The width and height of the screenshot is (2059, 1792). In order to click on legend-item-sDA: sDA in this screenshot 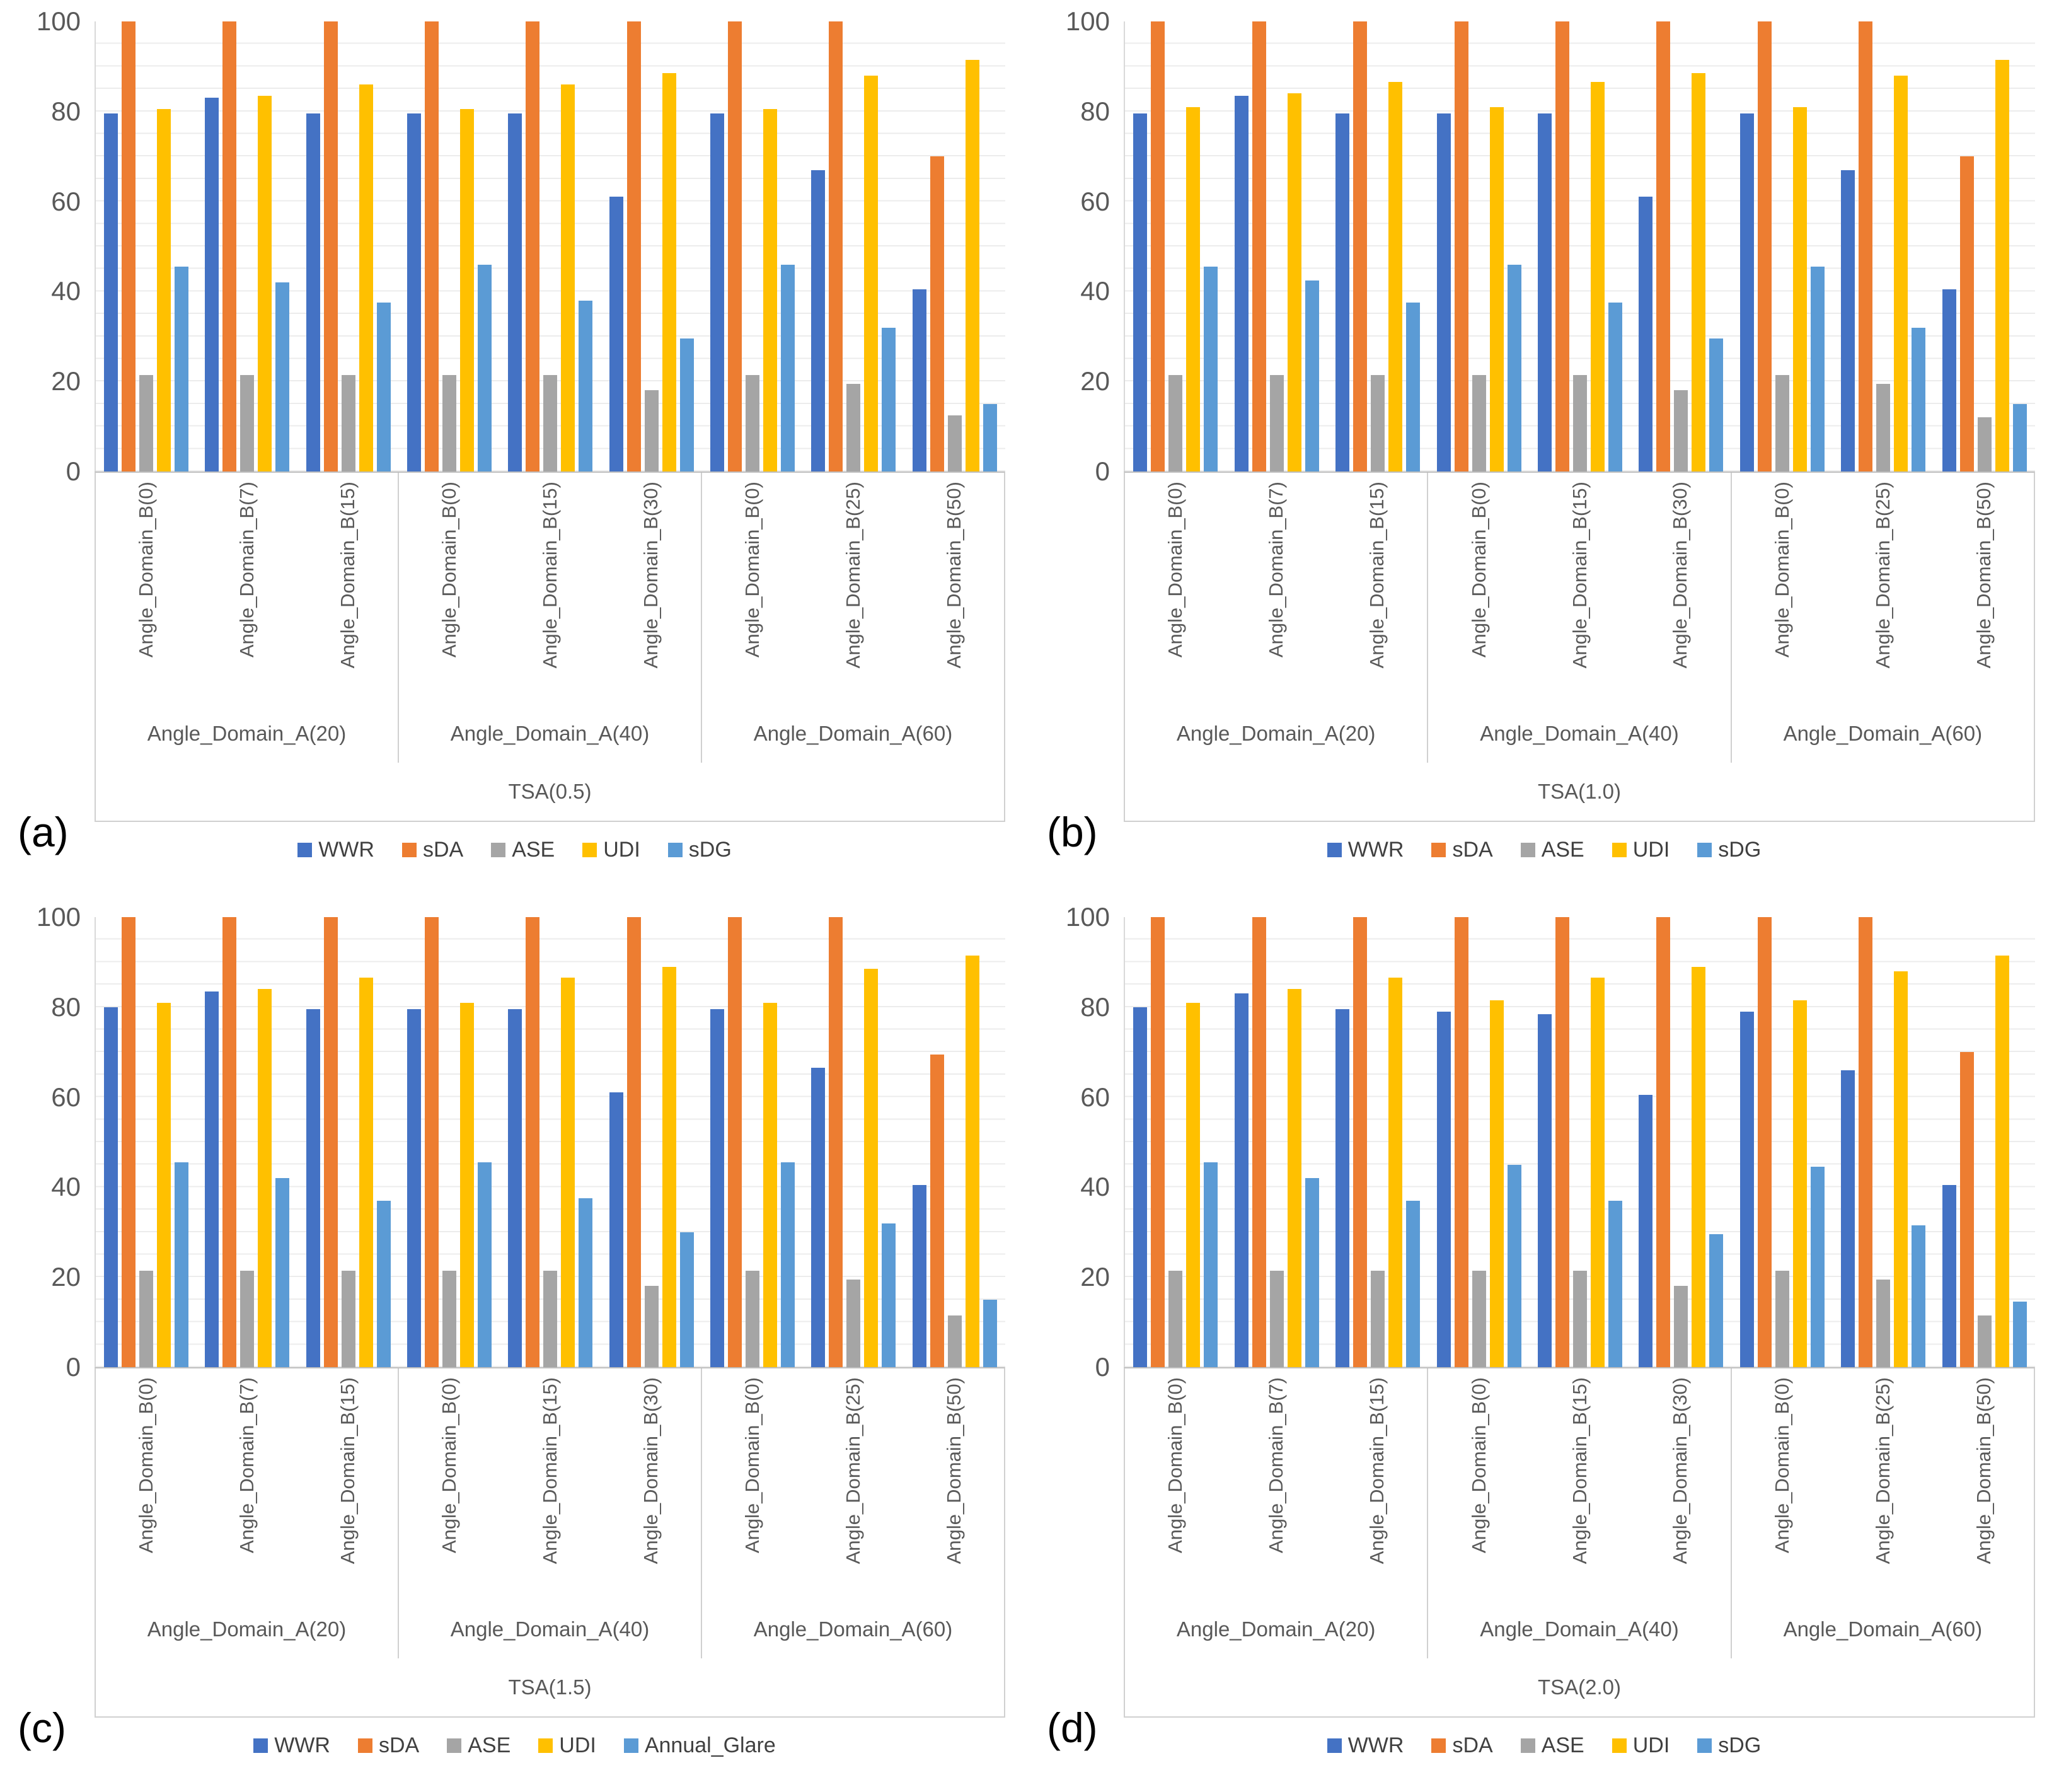, I will do `click(432, 850)`.